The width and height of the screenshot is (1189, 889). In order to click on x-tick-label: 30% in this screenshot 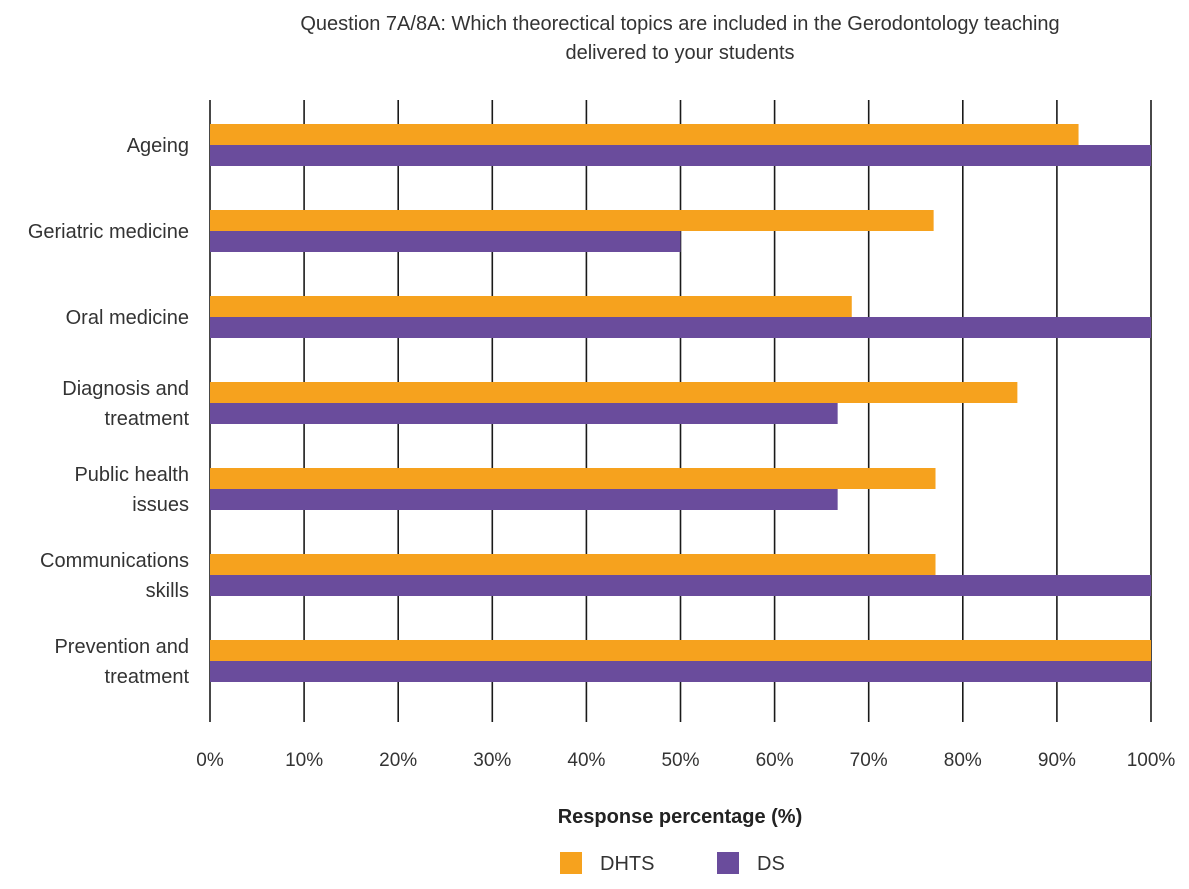, I will do `click(492, 760)`.